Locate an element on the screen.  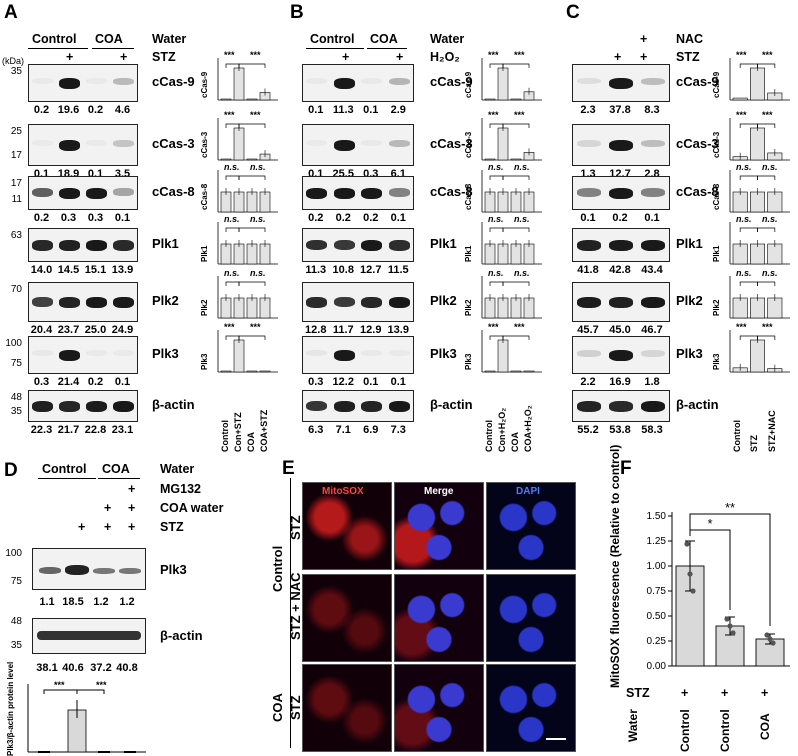
panel-b-blot-4-num: 12.9 is located at coordinates (371, 330).